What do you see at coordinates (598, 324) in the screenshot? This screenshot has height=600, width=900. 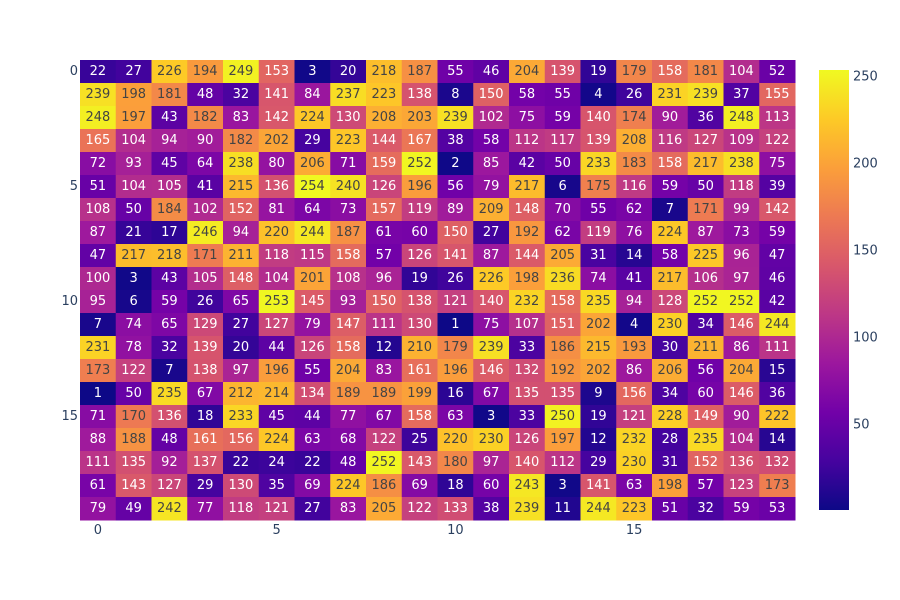 I see `heatmap-cell-label: 202` at bounding box center [598, 324].